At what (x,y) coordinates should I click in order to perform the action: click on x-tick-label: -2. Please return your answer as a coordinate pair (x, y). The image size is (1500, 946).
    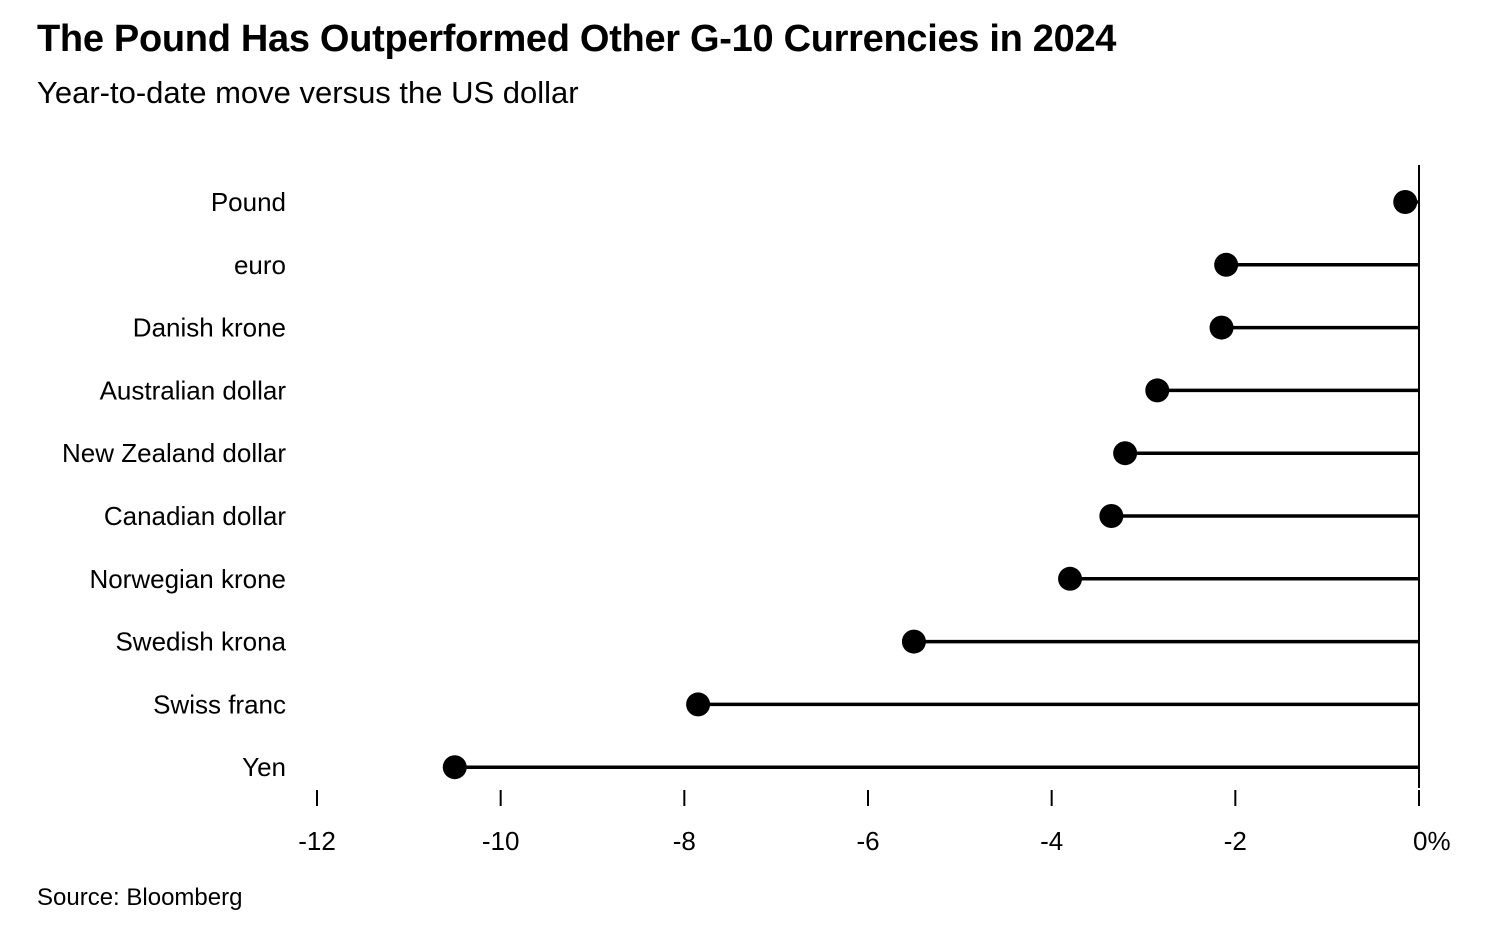
    Looking at the image, I should click on (1235, 841).